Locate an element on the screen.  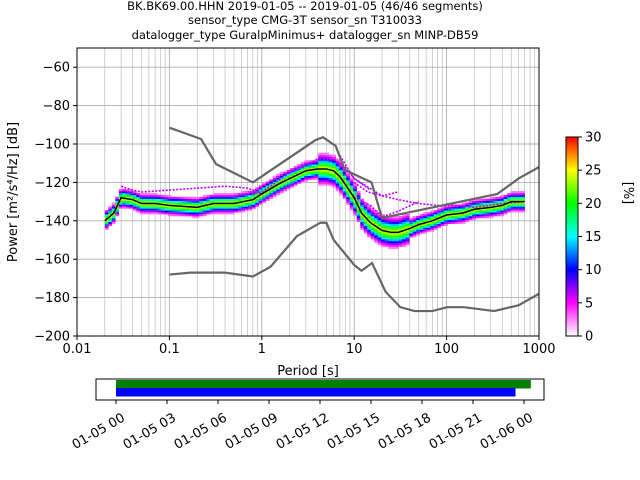
colorbar-tick-label: 0 is located at coordinates (589, 337).